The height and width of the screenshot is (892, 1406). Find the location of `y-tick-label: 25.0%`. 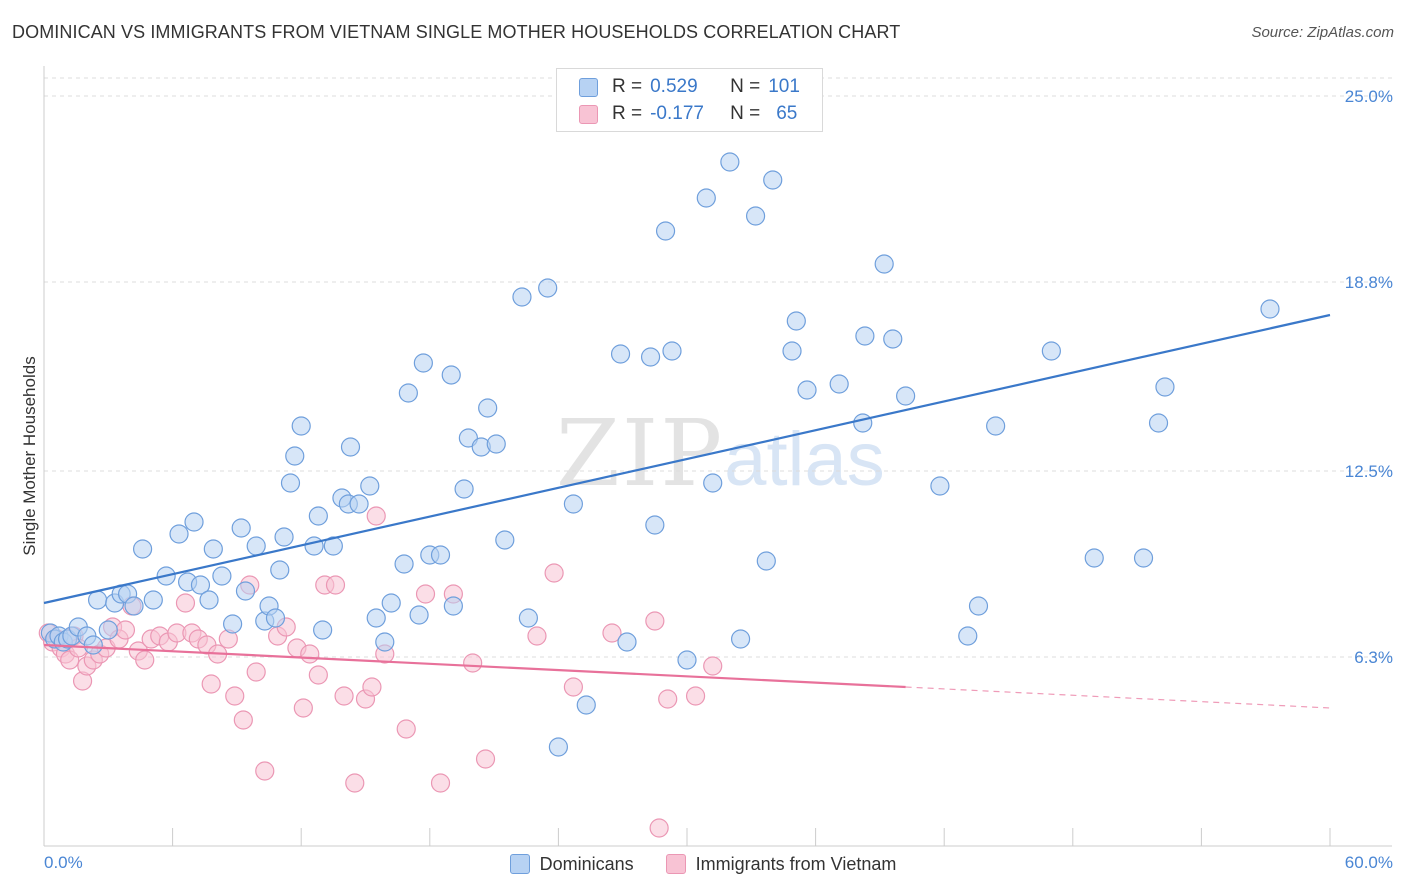

y-tick-label: 25.0% is located at coordinates (1369, 96).